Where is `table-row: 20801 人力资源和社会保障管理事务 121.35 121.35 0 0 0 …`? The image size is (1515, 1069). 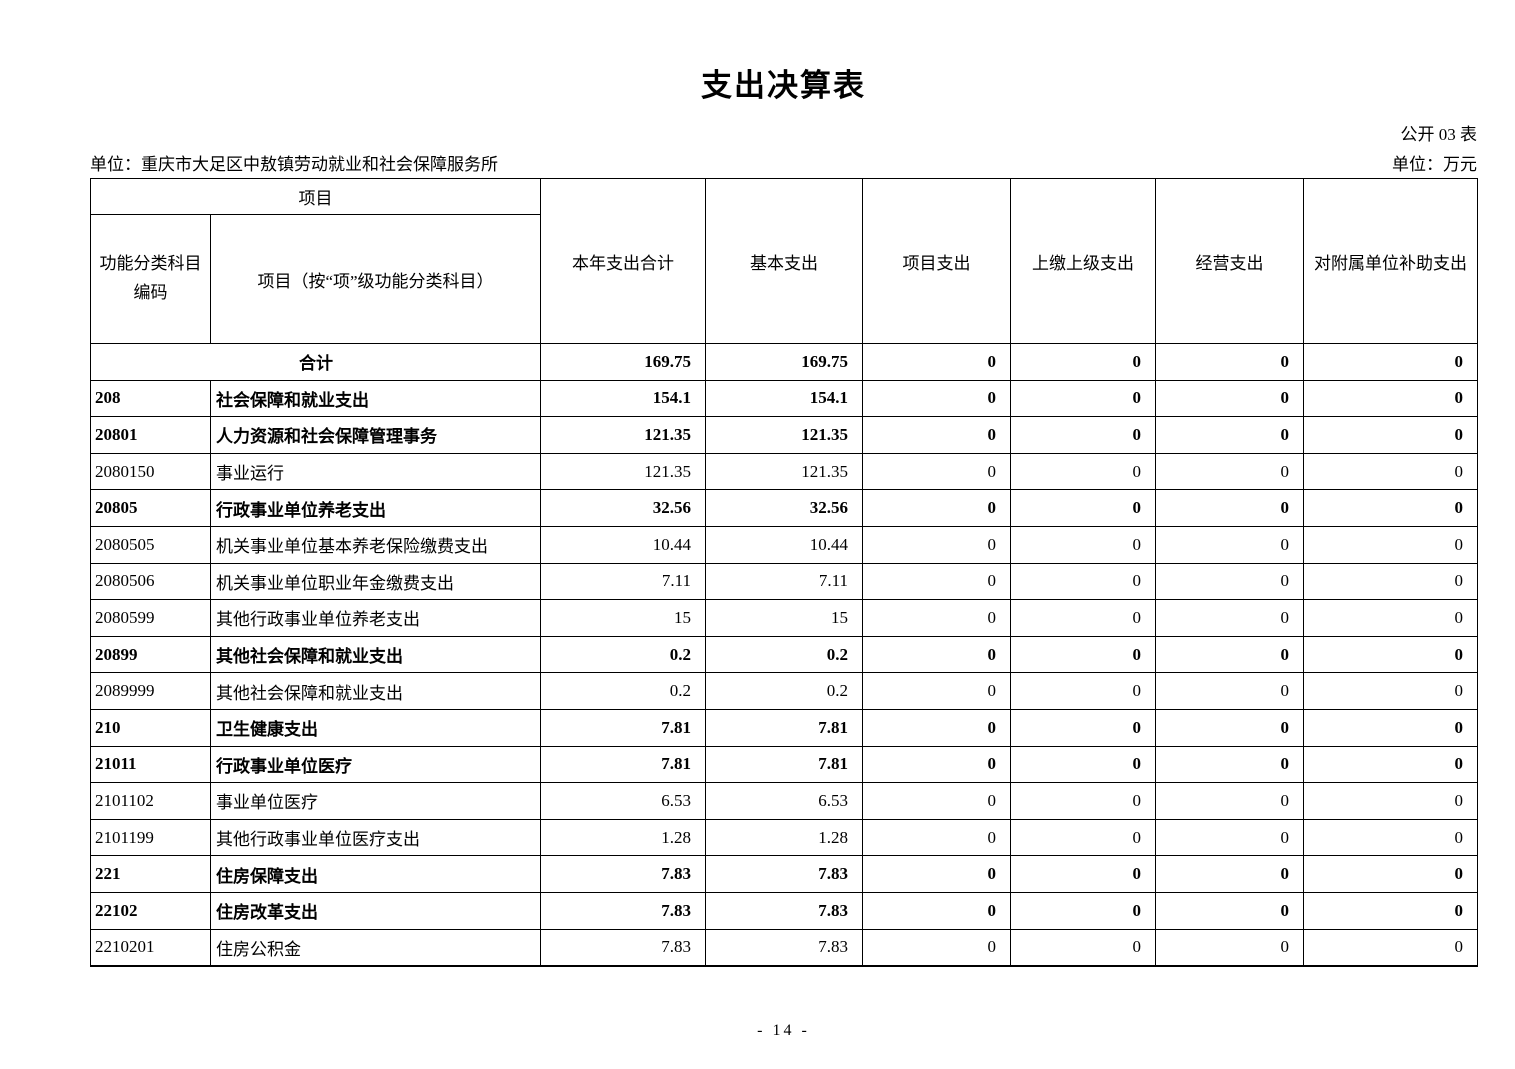 table-row: 20801 人力资源和社会保障管理事务 121.35 121.35 0 0 0 … is located at coordinates (784, 435).